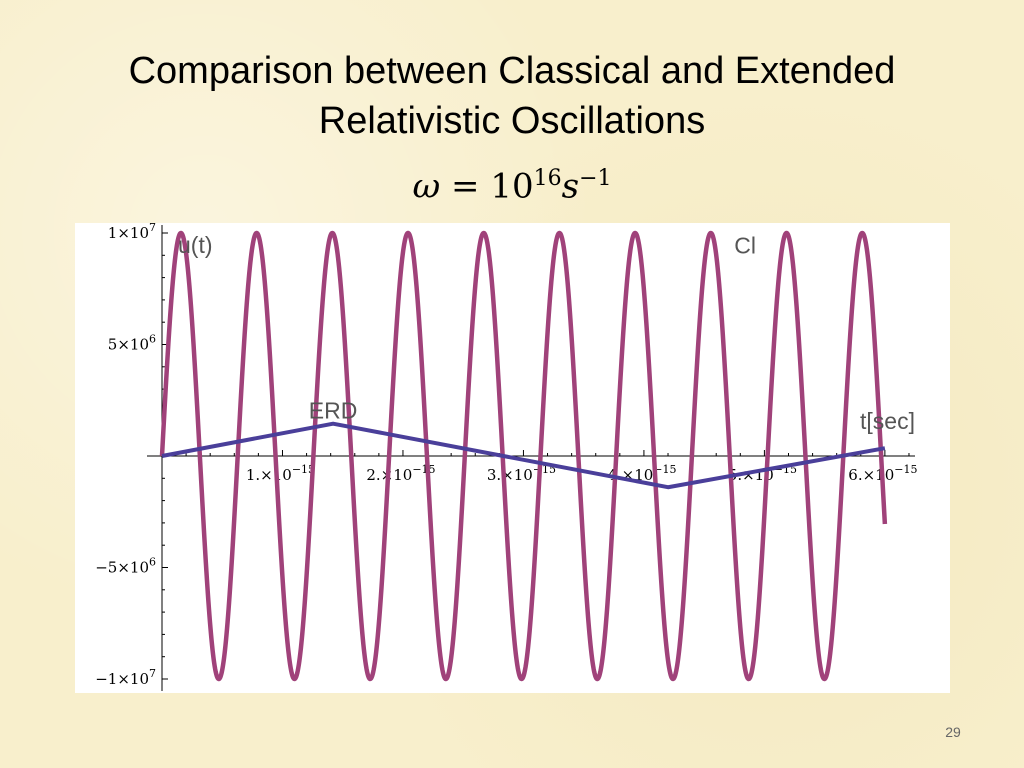 Image resolution: width=1024 pixels, height=768 pixels. Describe the element at coordinates (400, 473) in the screenshot. I see `x-tick-label: 2.×10−15` at that location.